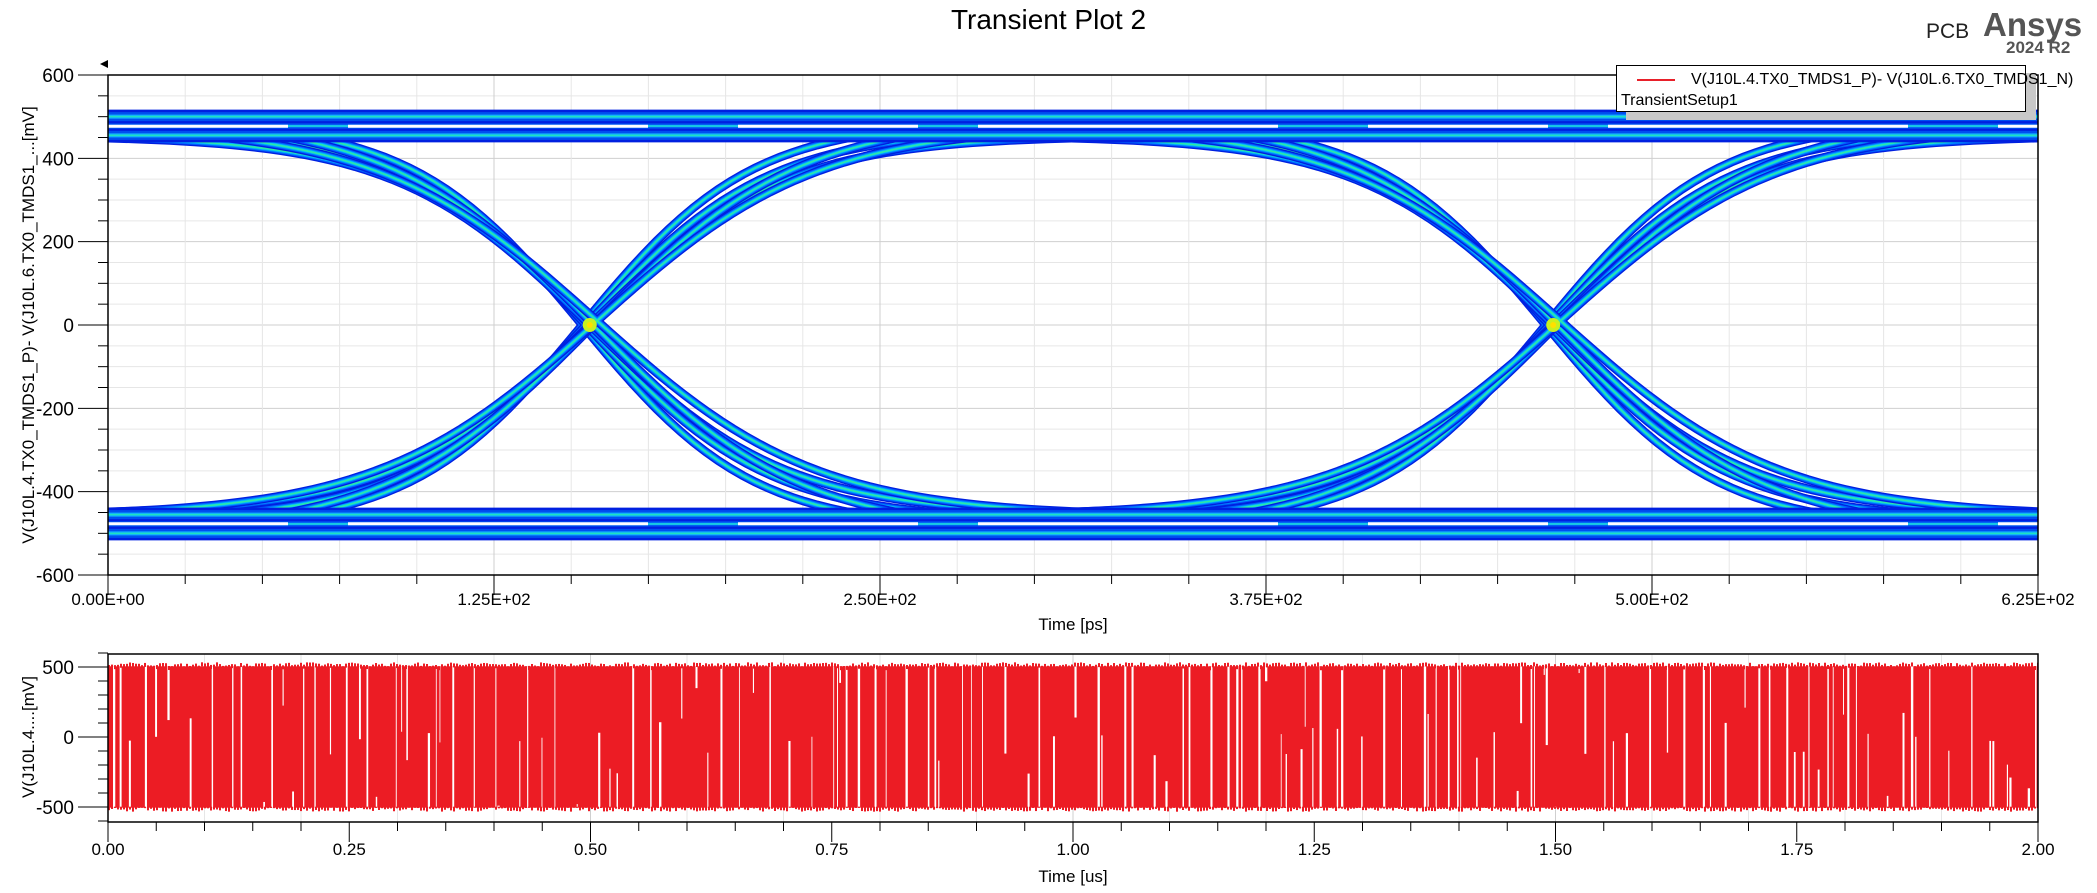  Describe the element at coordinates (879, 599) in the screenshot. I see `svg-text: 2.50E+02` at that location.